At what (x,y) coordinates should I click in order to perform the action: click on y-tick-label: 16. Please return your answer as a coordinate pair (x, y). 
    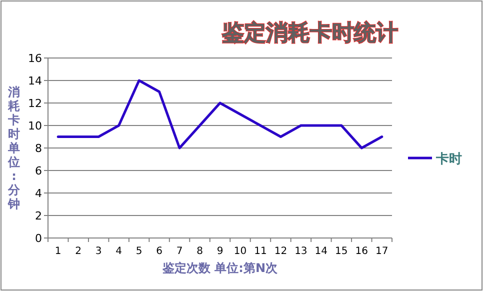
    Looking at the image, I should click on (35, 58).